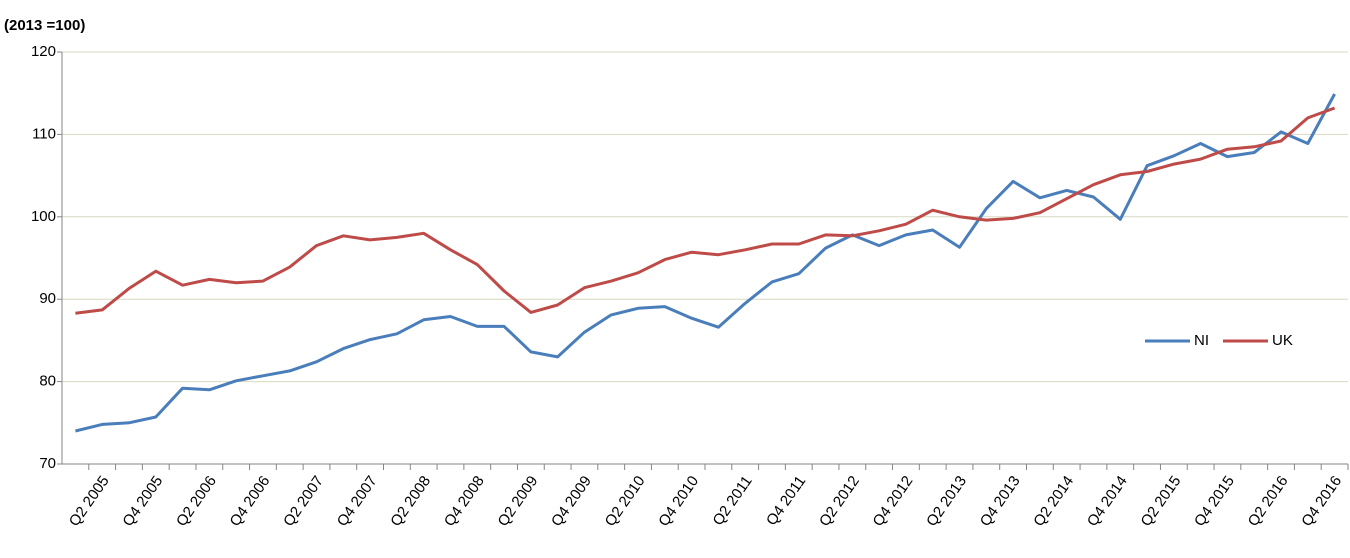 The image size is (1350, 558). What do you see at coordinates (893, 501) in the screenshot?
I see `x-tick-label: Q4 2012` at bounding box center [893, 501].